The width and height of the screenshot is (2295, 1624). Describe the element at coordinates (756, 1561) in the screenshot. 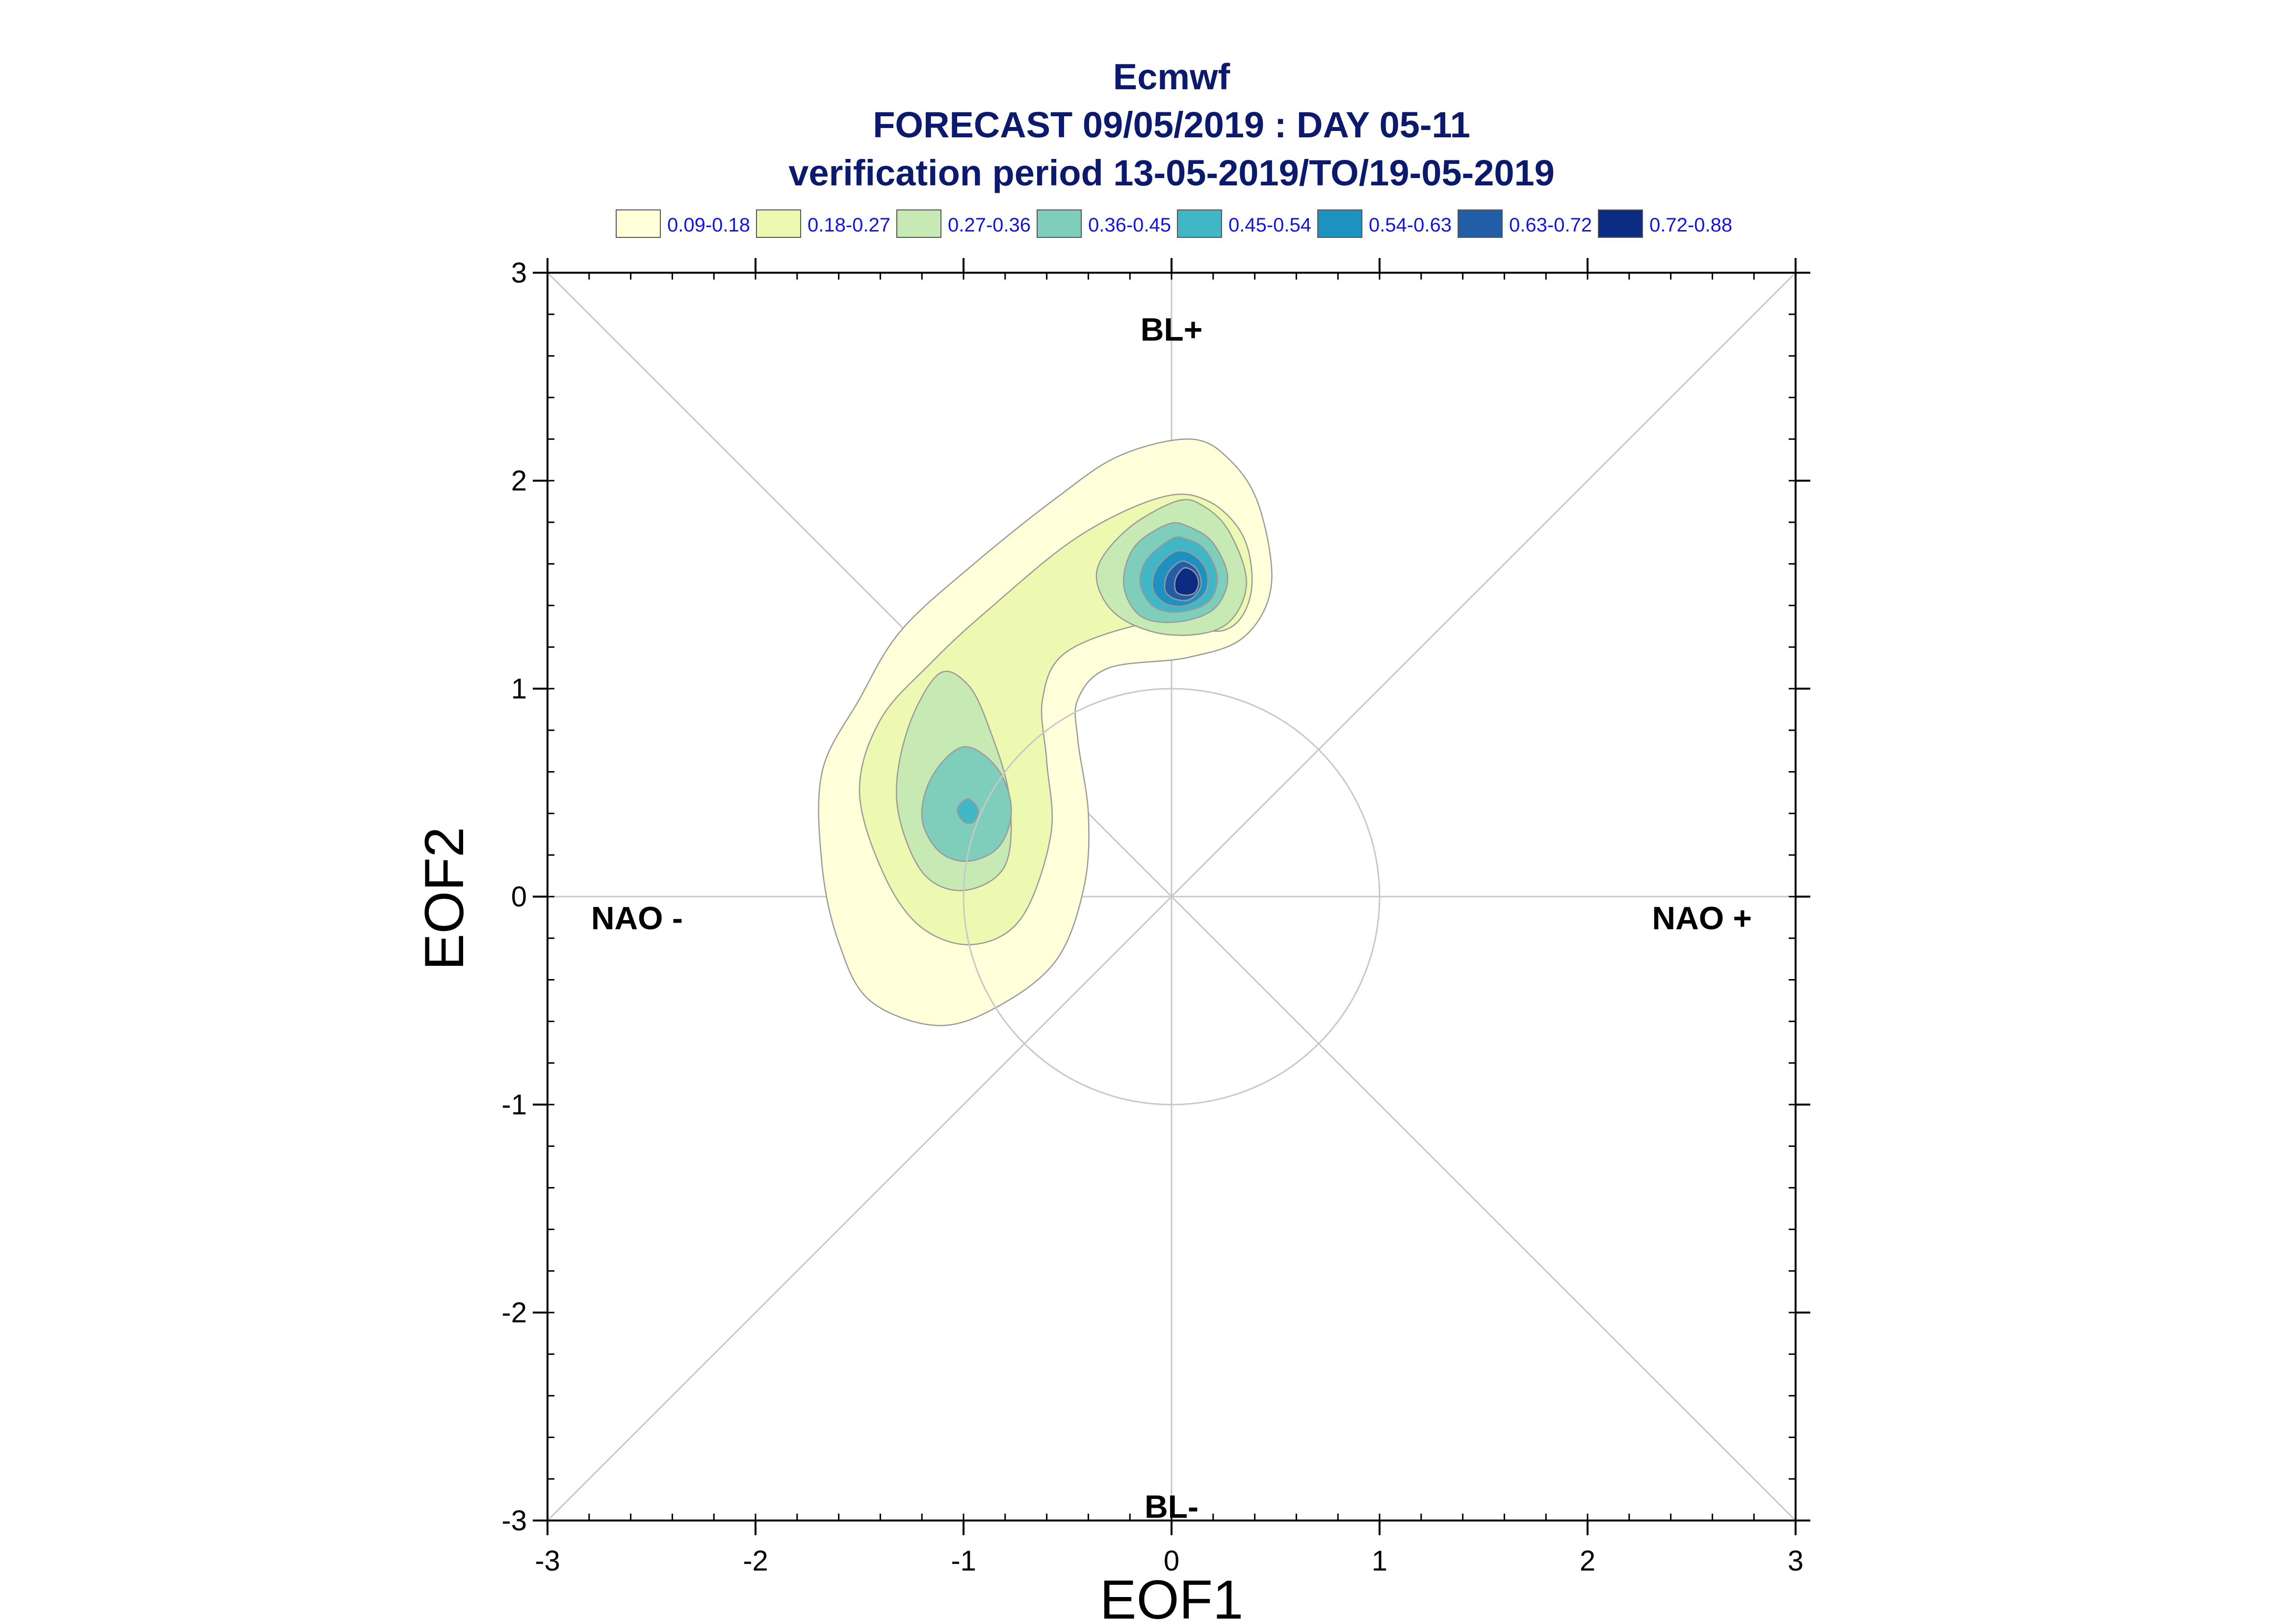

I see `x-tick-label: -2` at that location.